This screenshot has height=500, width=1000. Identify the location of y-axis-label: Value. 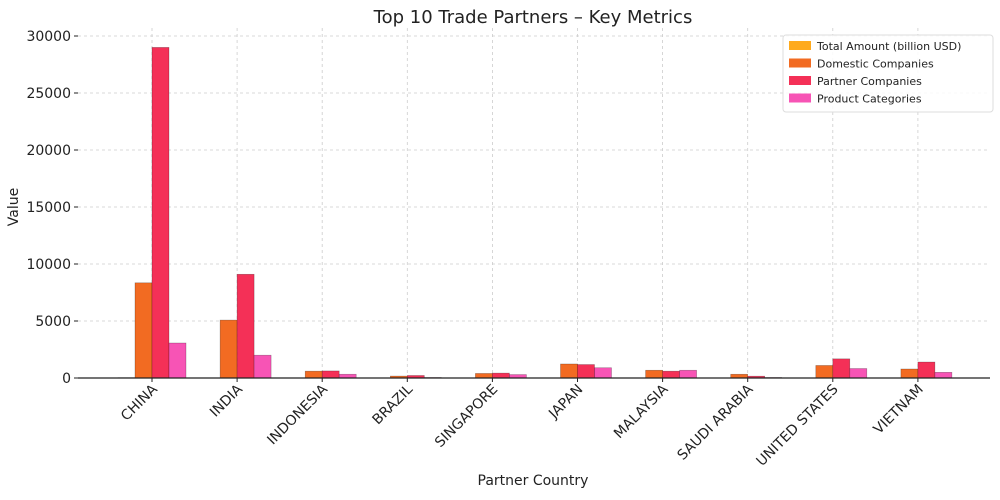
(14, 207).